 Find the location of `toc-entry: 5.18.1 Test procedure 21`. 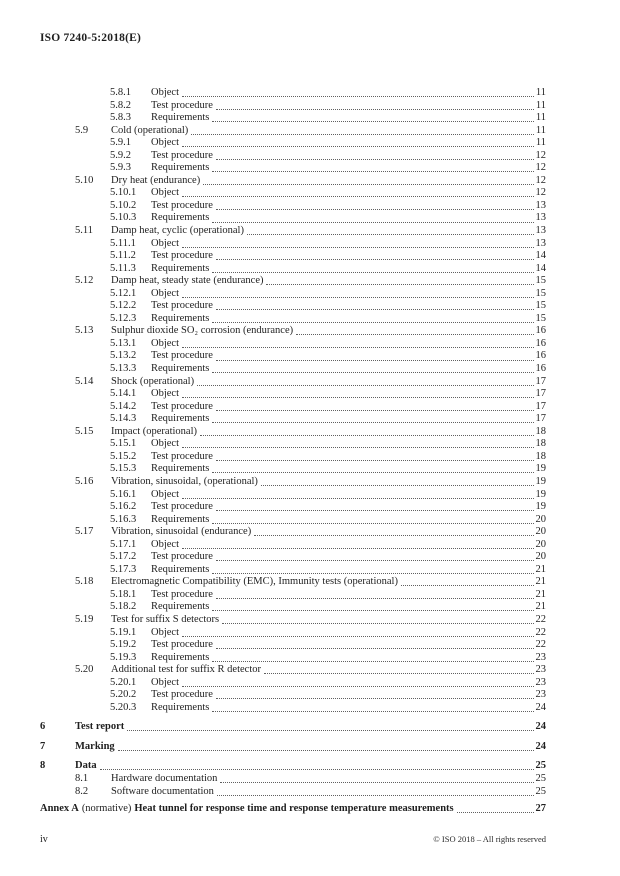

toc-entry: 5.18.1 Test procedure 21 is located at coordinates (293, 595).